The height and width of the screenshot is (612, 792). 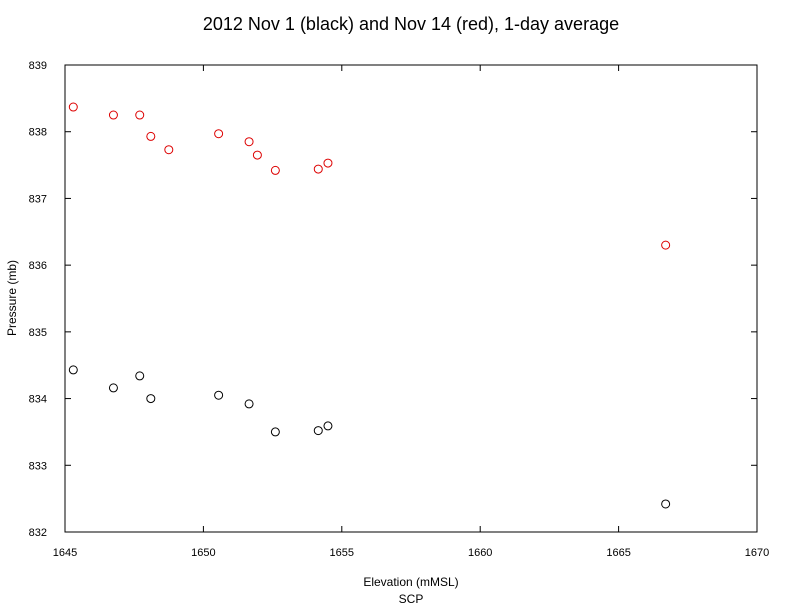 I want to click on x-tick-label: 1645, so click(x=65, y=553).